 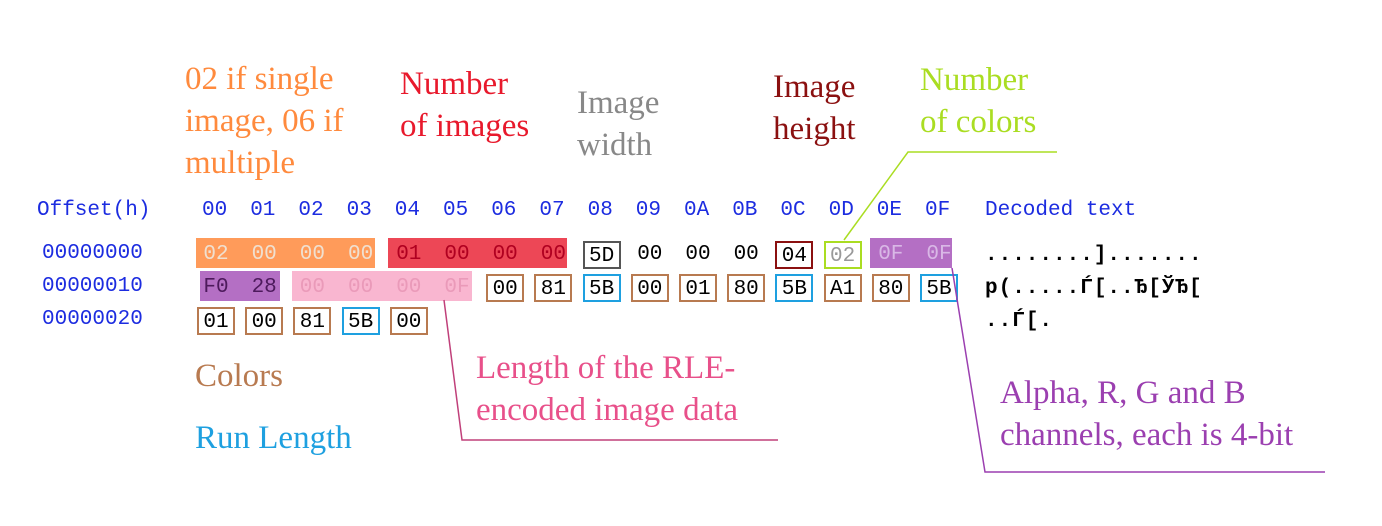 I want to click on column-header: 07, so click(x=552, y=210).